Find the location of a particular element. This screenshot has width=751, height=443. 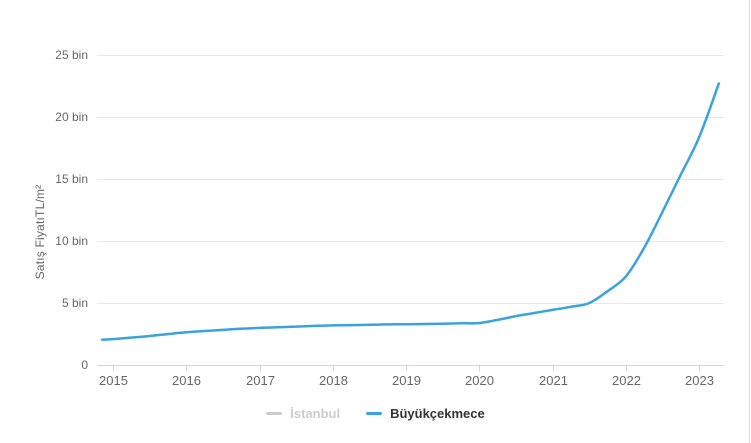

y-axis-title: Satış FiyatıTL/m² is located at coordinates (40, 232).